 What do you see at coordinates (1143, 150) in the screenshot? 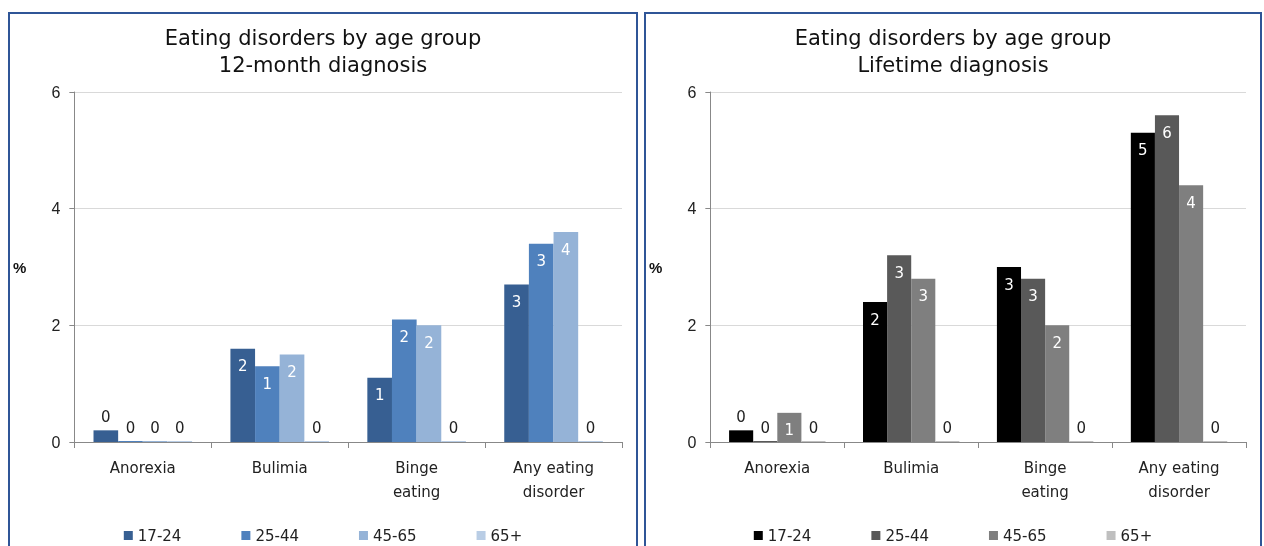
I see `data-label: 5` at bounding box center [1143, 150].